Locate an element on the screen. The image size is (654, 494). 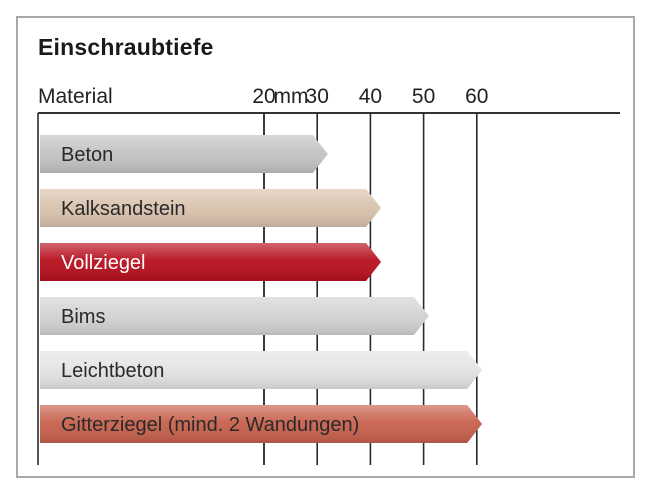
category-axis-label: Material is located at coordinates (75, 96).